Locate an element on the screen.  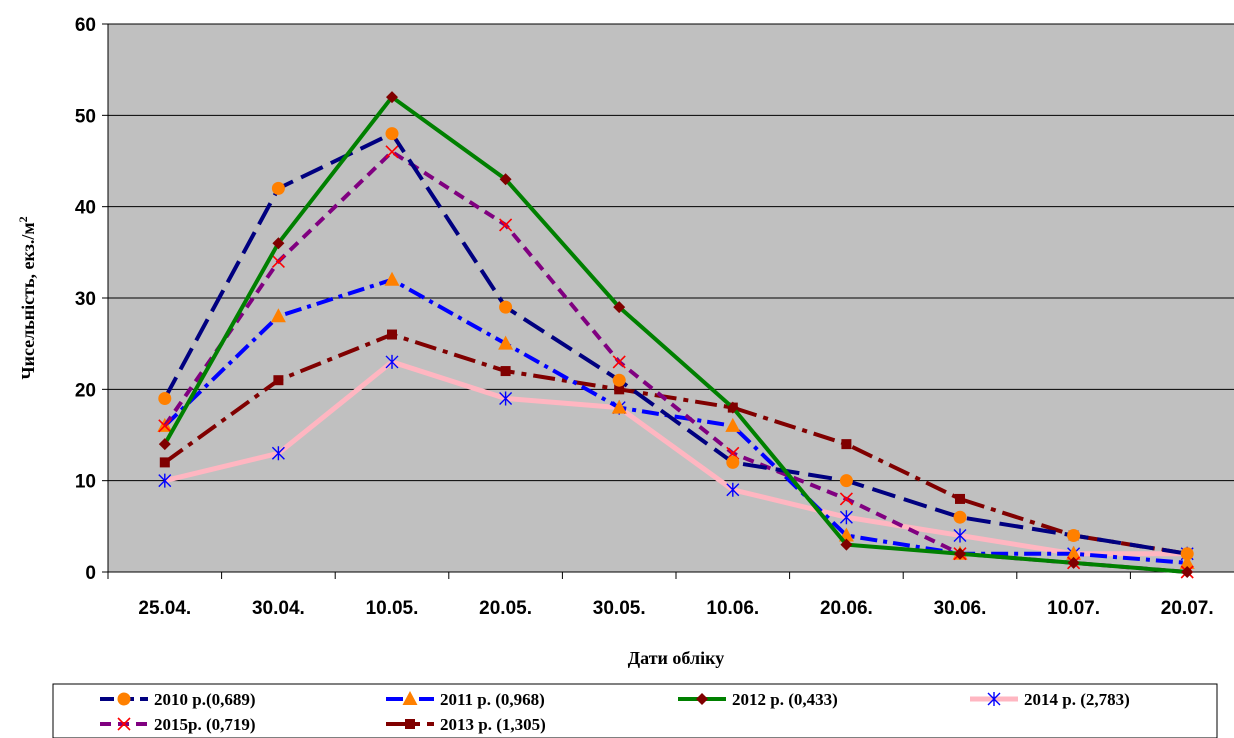
x-tick-label: 30.06. is located at coordinates (960, 608).